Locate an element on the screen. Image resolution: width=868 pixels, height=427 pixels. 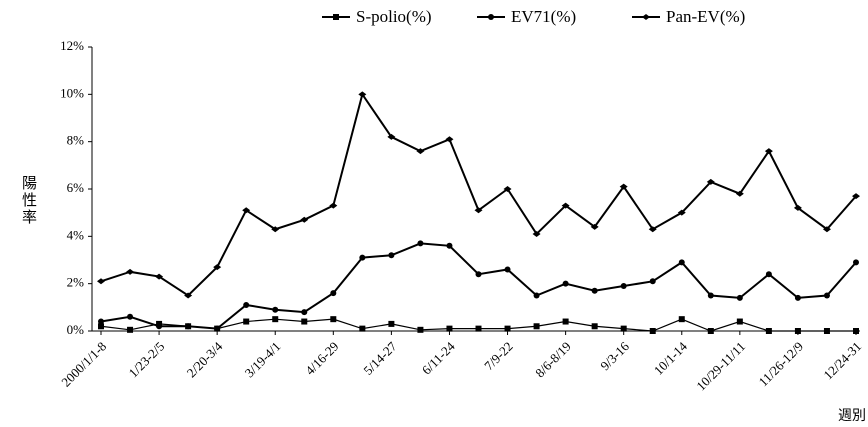
x-tick-label: 5/14-27 is located at coordinates (380, 358).